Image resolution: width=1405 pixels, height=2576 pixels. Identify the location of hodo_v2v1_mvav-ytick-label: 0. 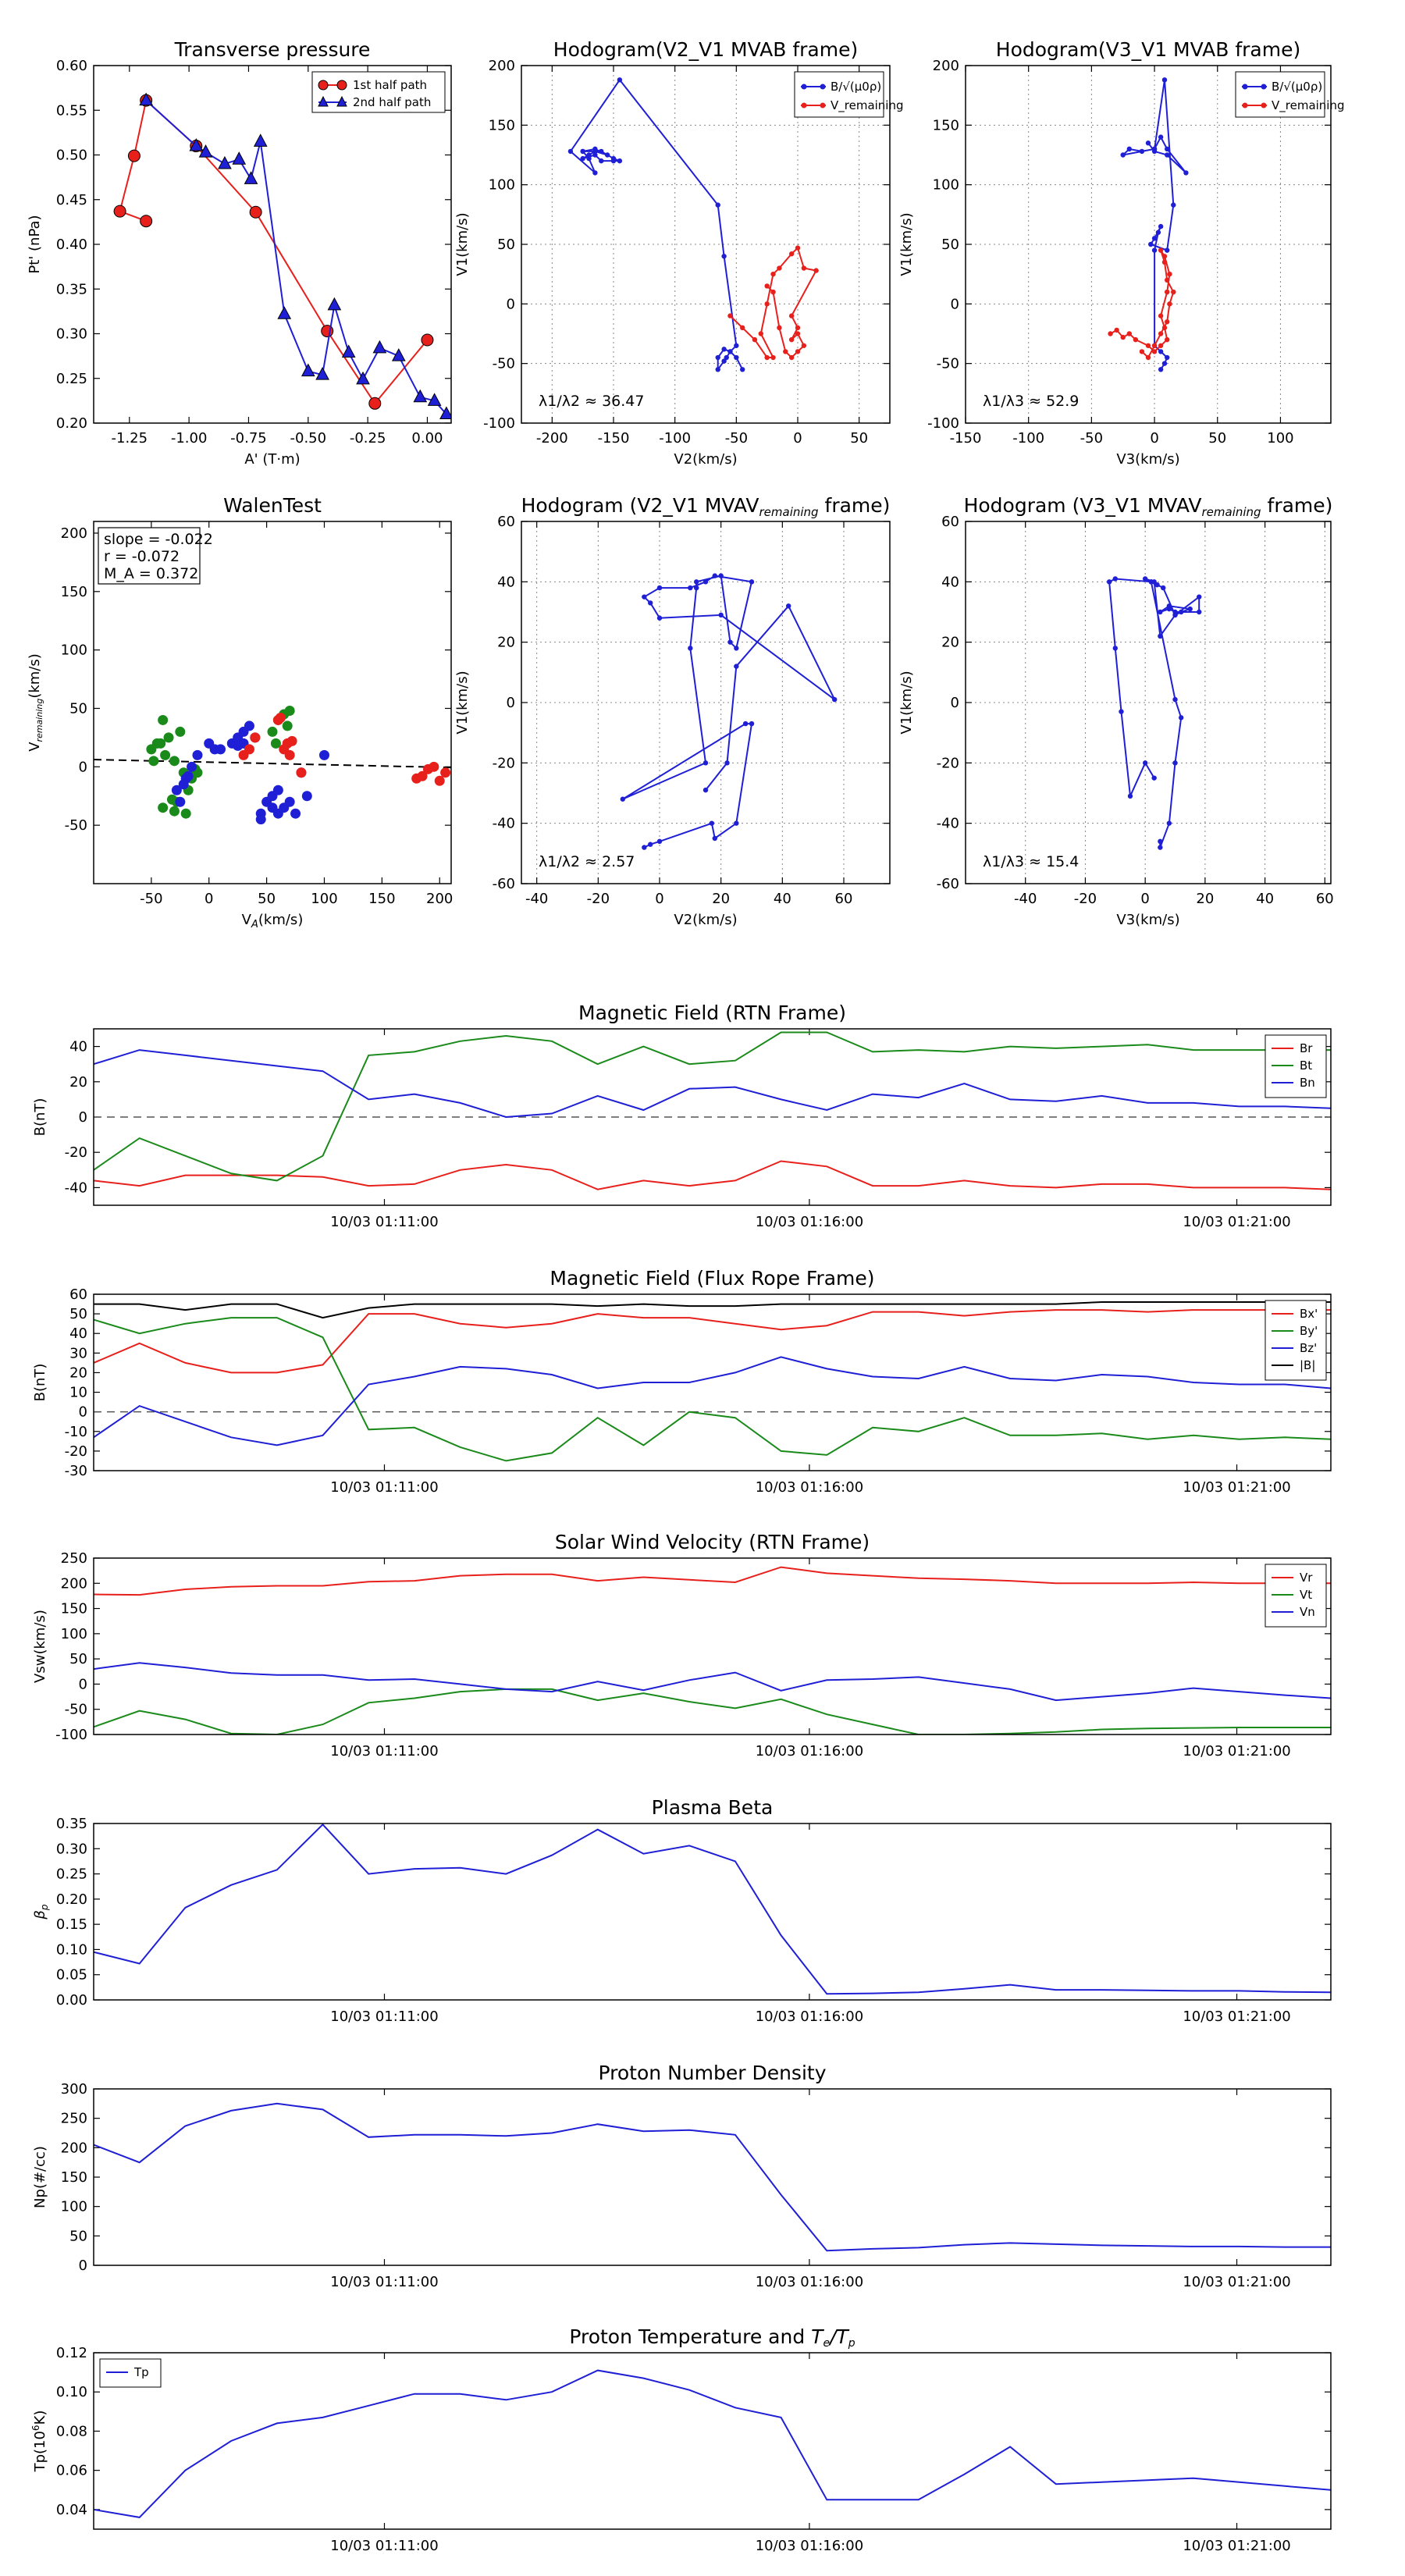
(511, 703).